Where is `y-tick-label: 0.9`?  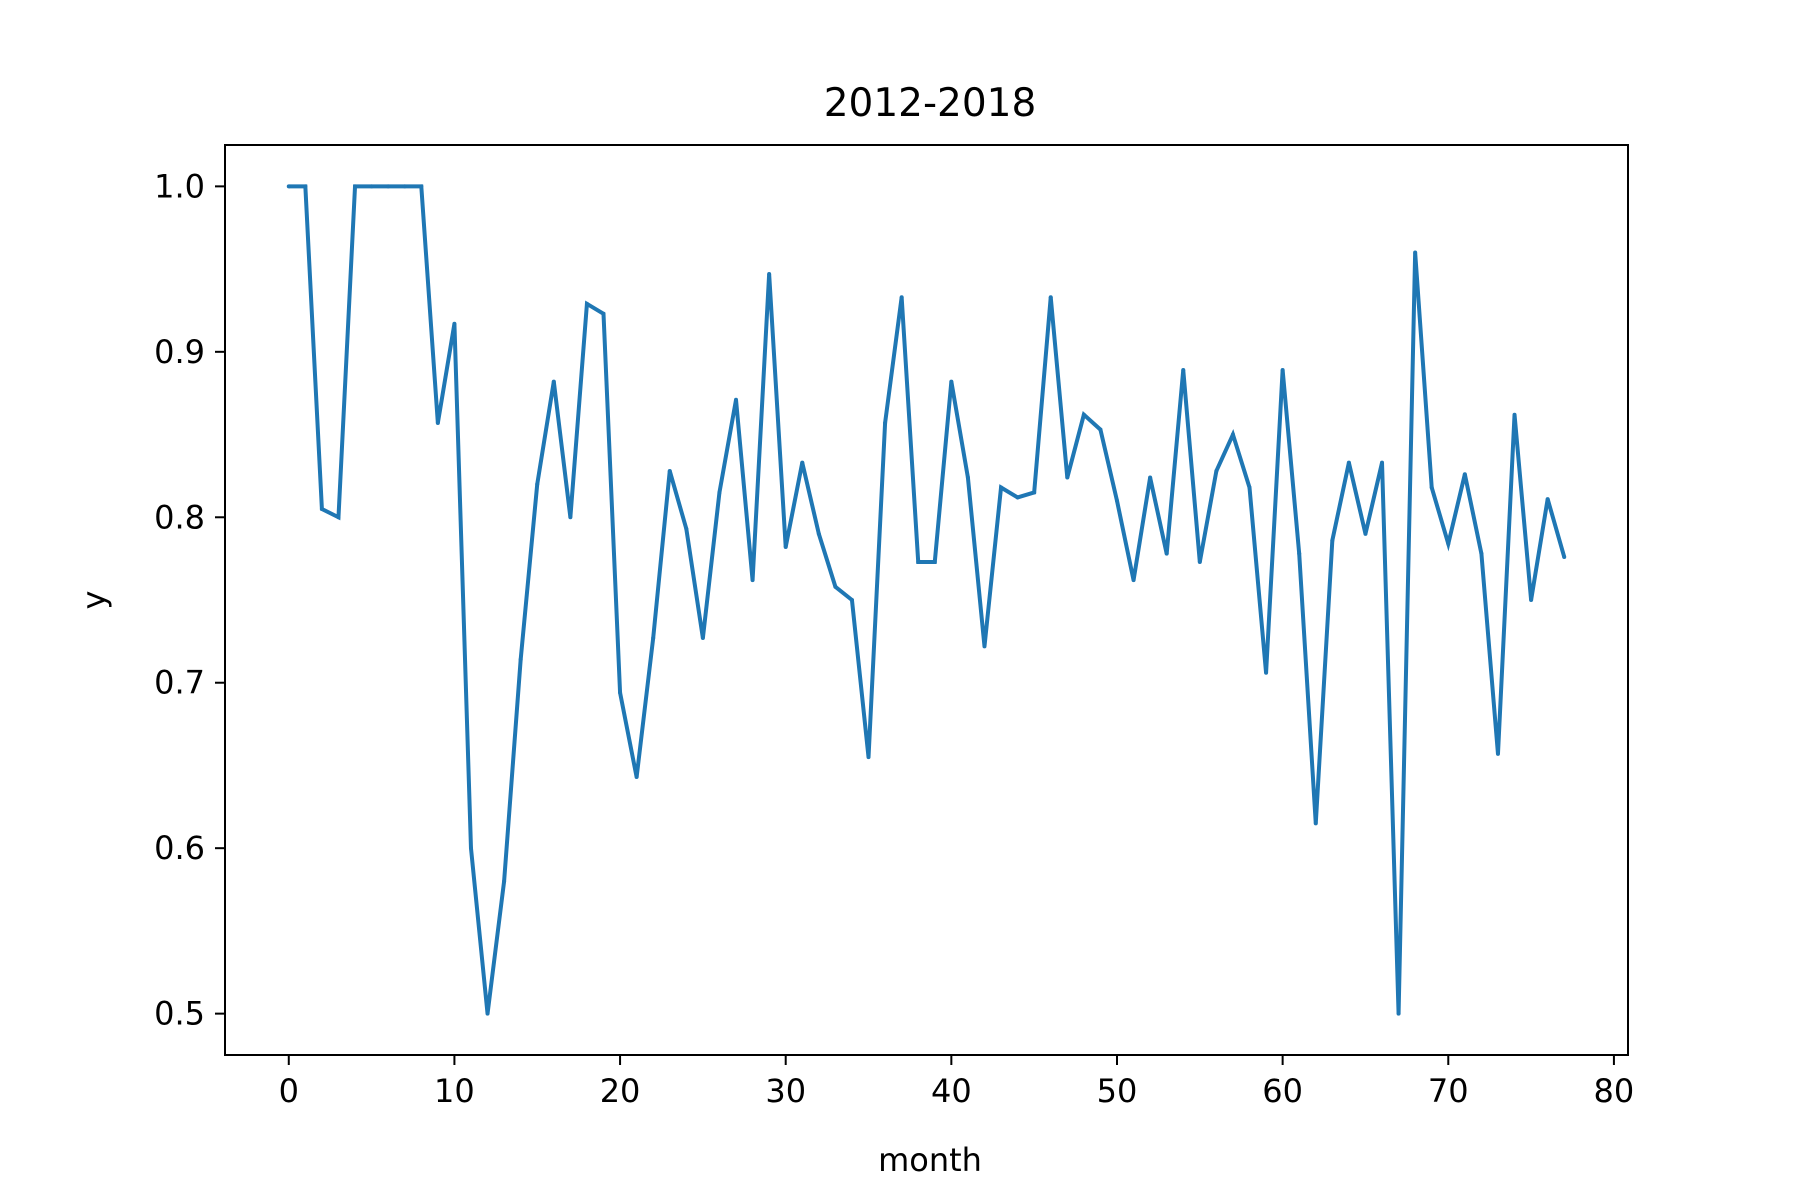
y-tick-label: 0.9 is located at coordinates (179, 352).